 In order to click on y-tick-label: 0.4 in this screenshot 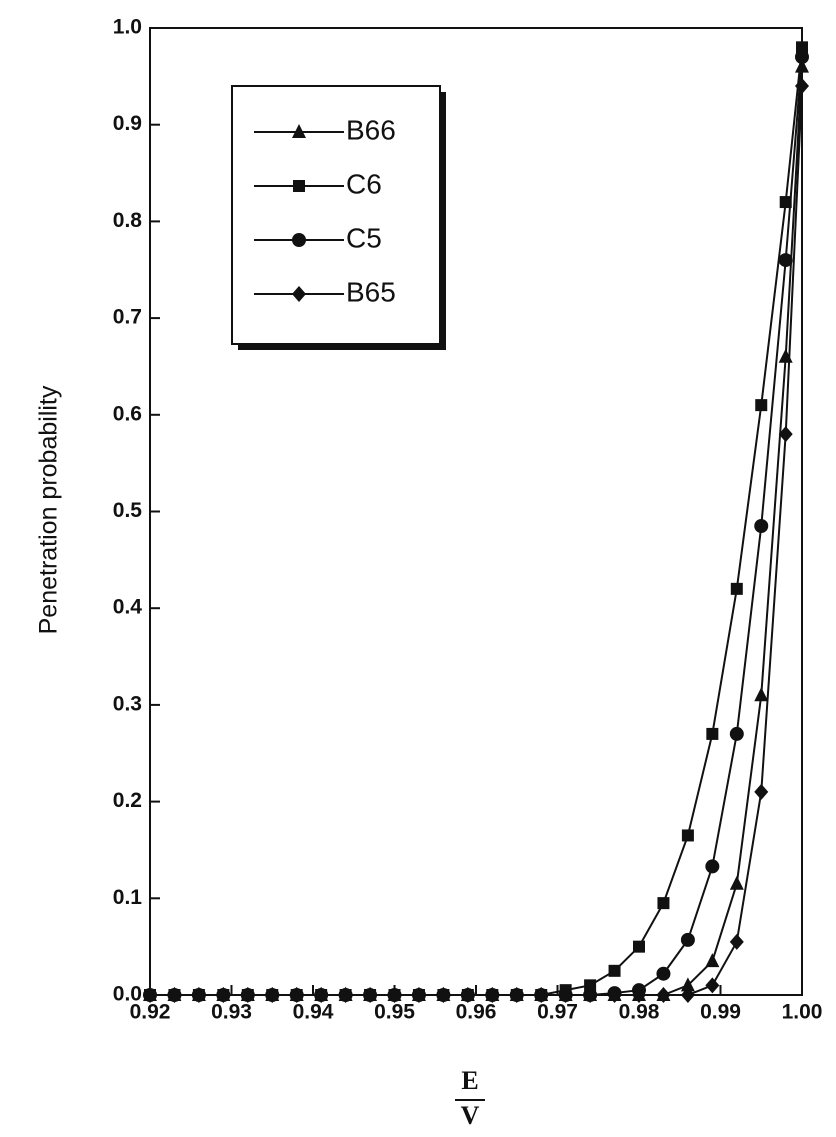, I will do `click(128, 607)`.